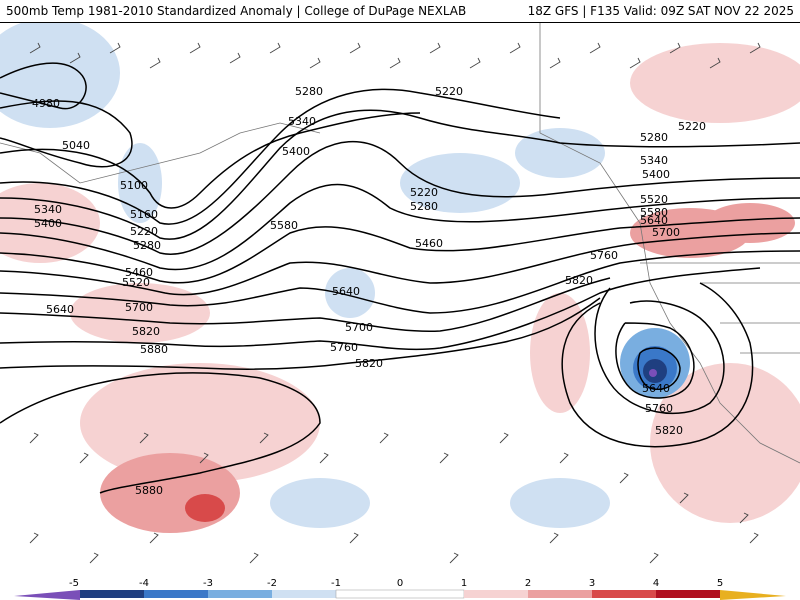 The image size is (800, 600). I want to click on contour-label-5520: 5520, so click(136, 282).